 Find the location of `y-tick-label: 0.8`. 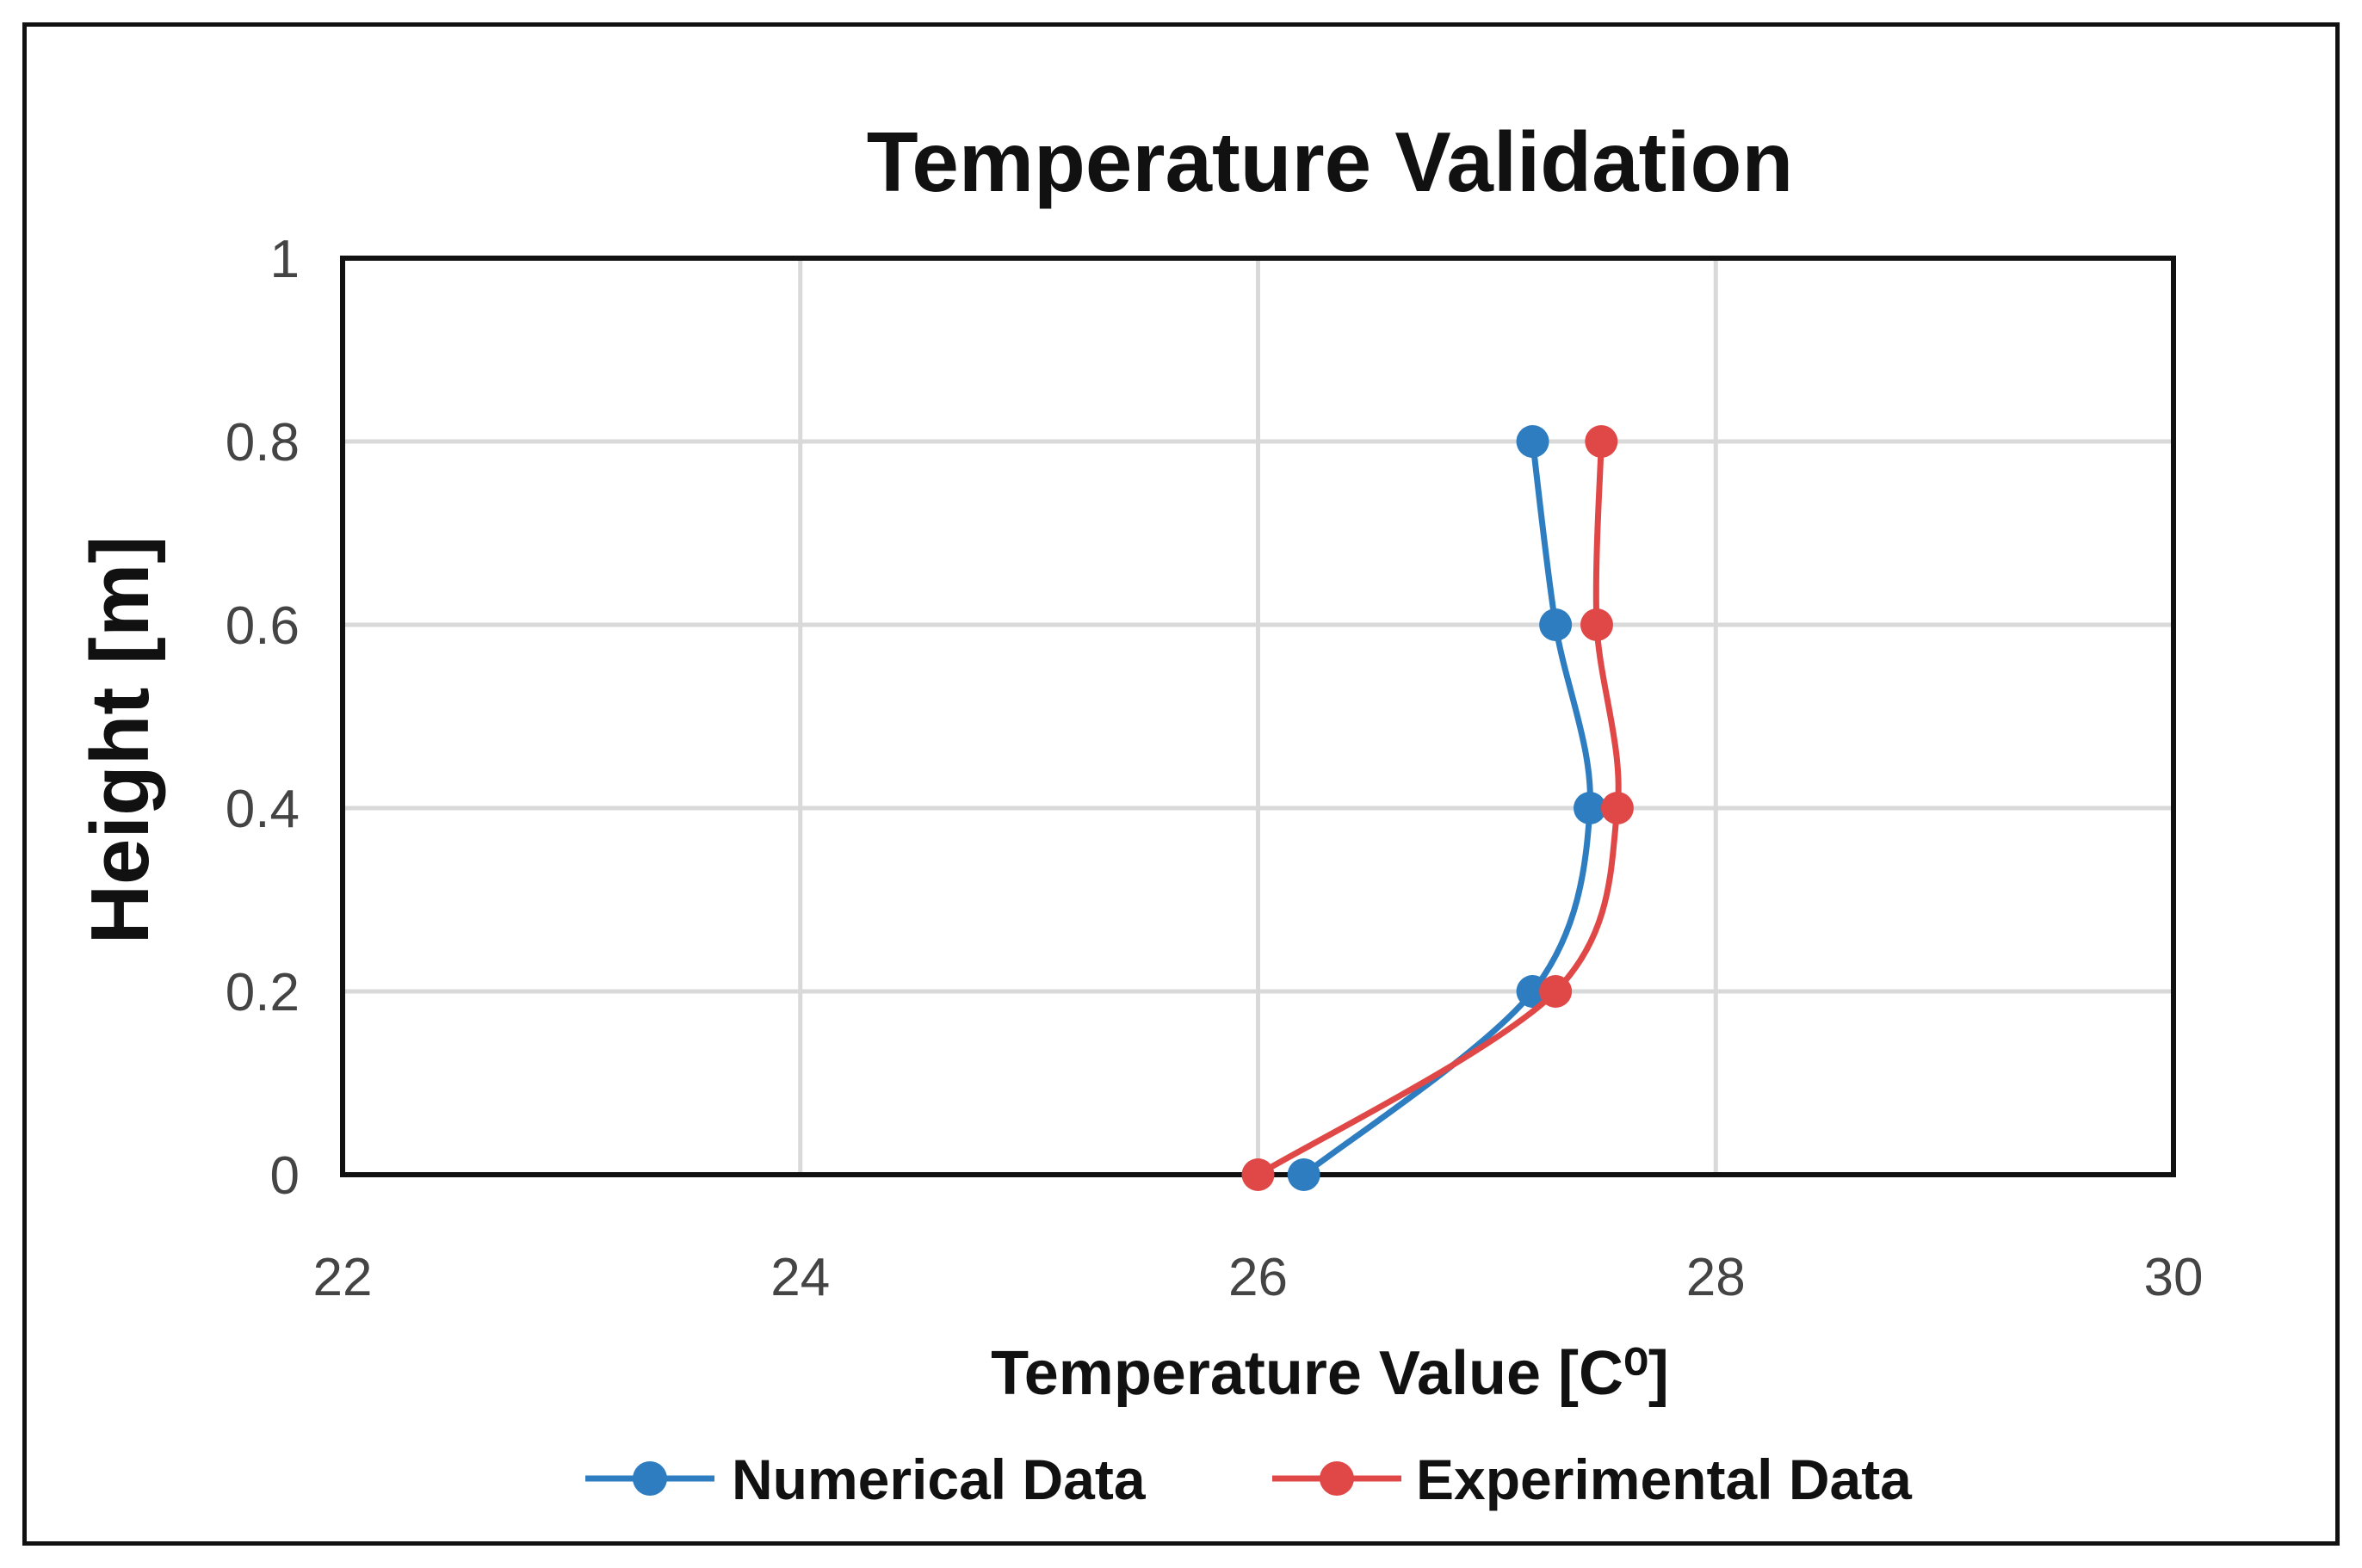

y-tick-label: 0.8 is located at coordinates (263, 443).